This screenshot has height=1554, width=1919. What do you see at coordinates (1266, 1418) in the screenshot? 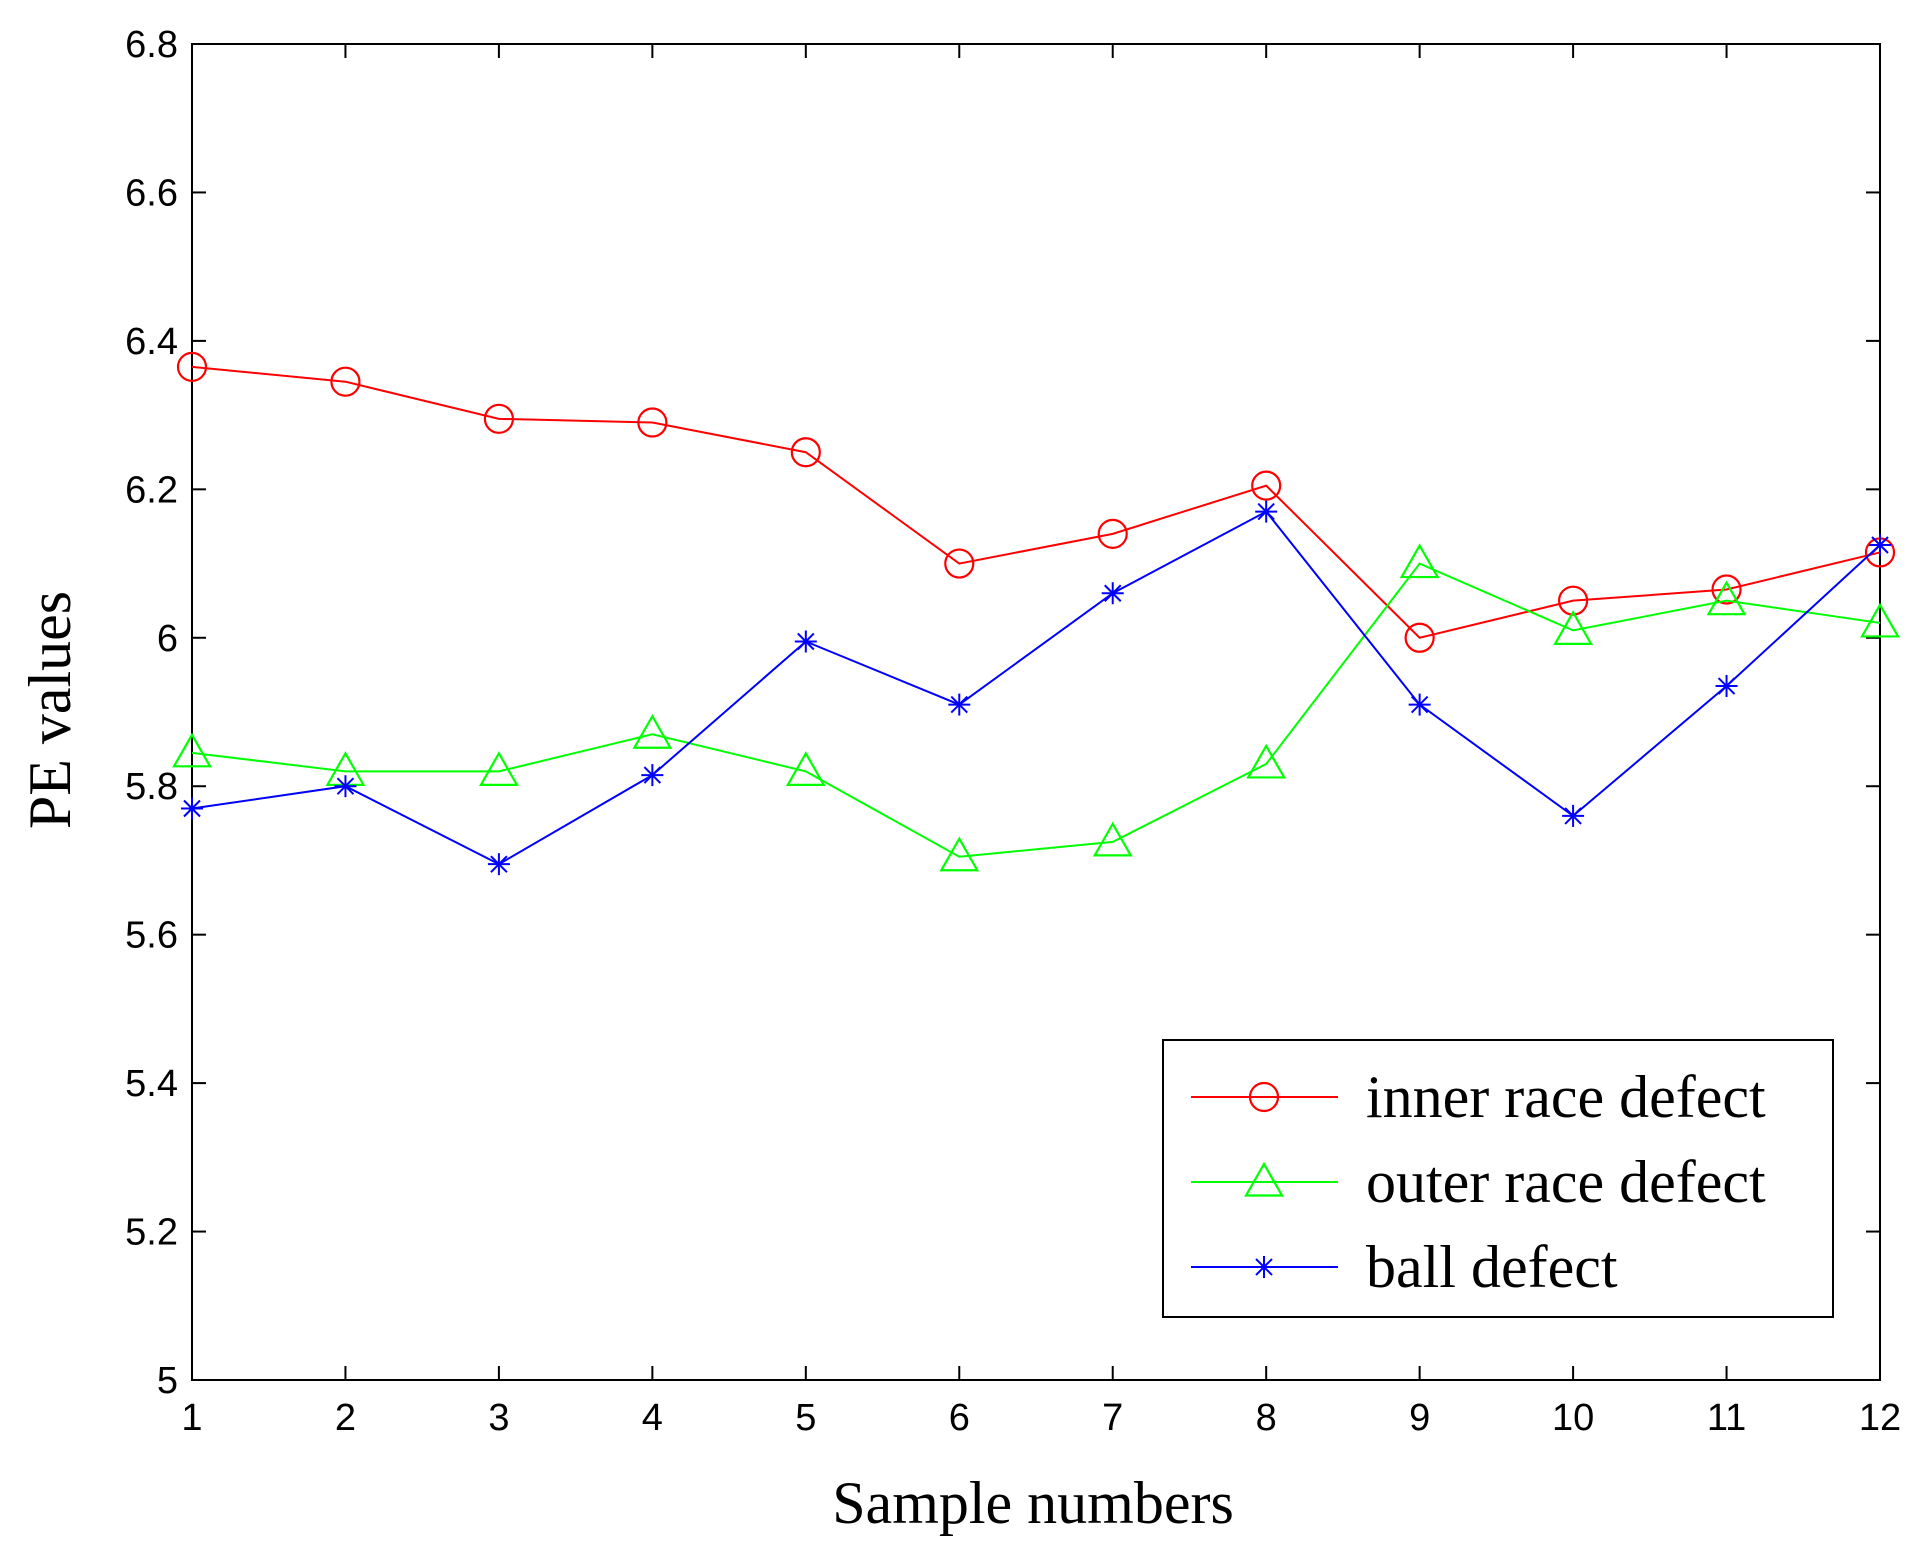
I see `x-tick-label: 8` at bounding box center [1266, 1418].